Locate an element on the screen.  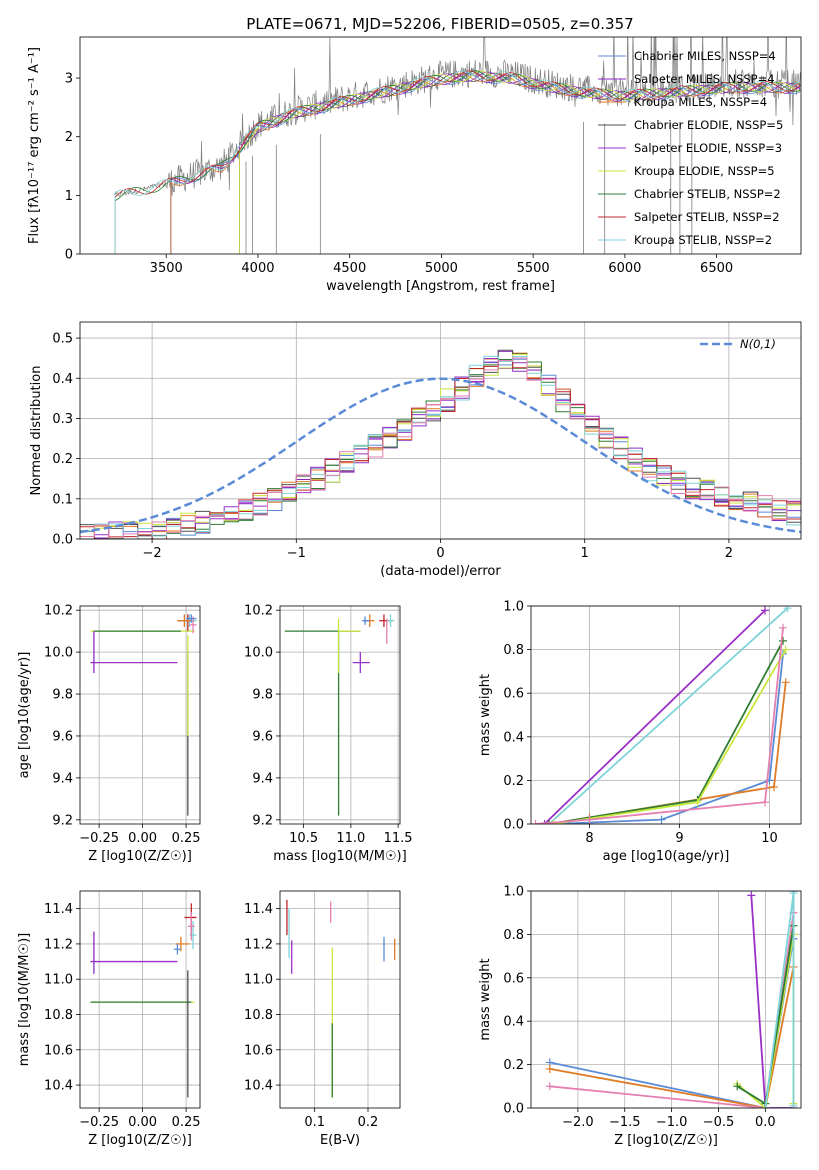
x-axis-label: age [log10(age/yr)] is located at coordinates (666, 856).